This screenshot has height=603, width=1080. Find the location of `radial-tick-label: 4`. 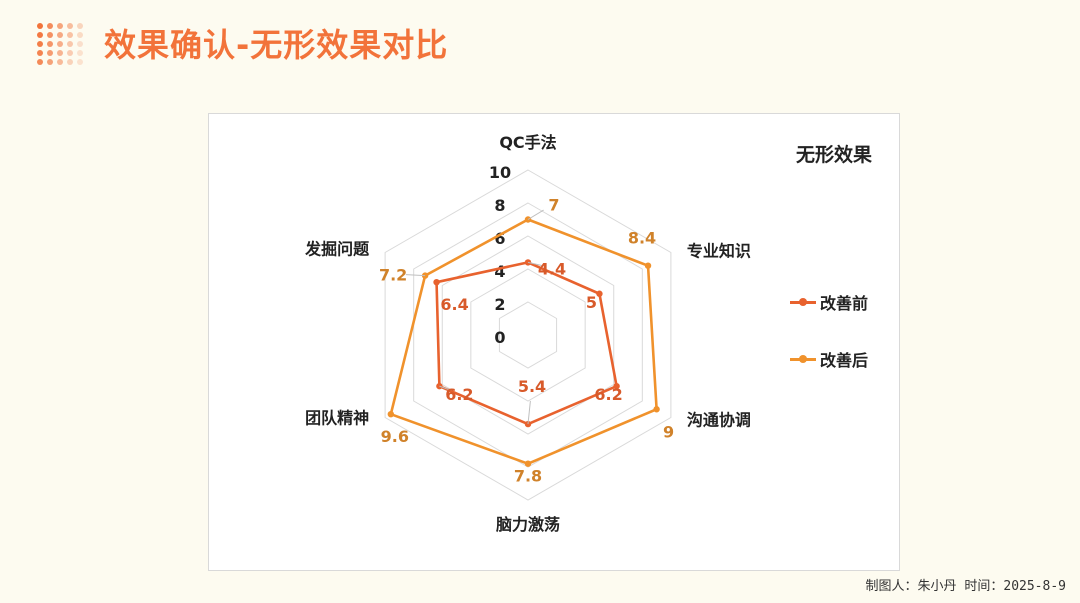

radial-tick-label: 4 is located at coordinates (499, 271).